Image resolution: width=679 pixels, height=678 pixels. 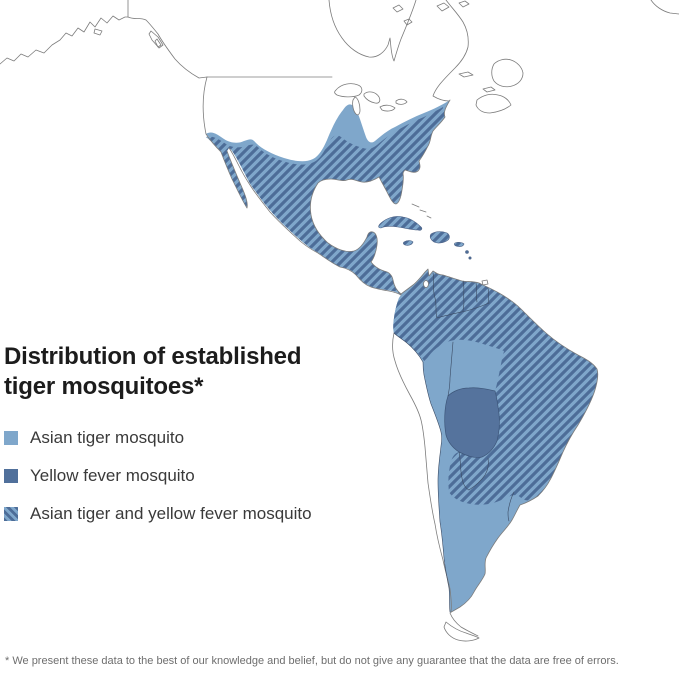 What do you see at coordinates (212, 114) in the screenshot?
I see `us-west-coast` at bounding box center [212, 114].